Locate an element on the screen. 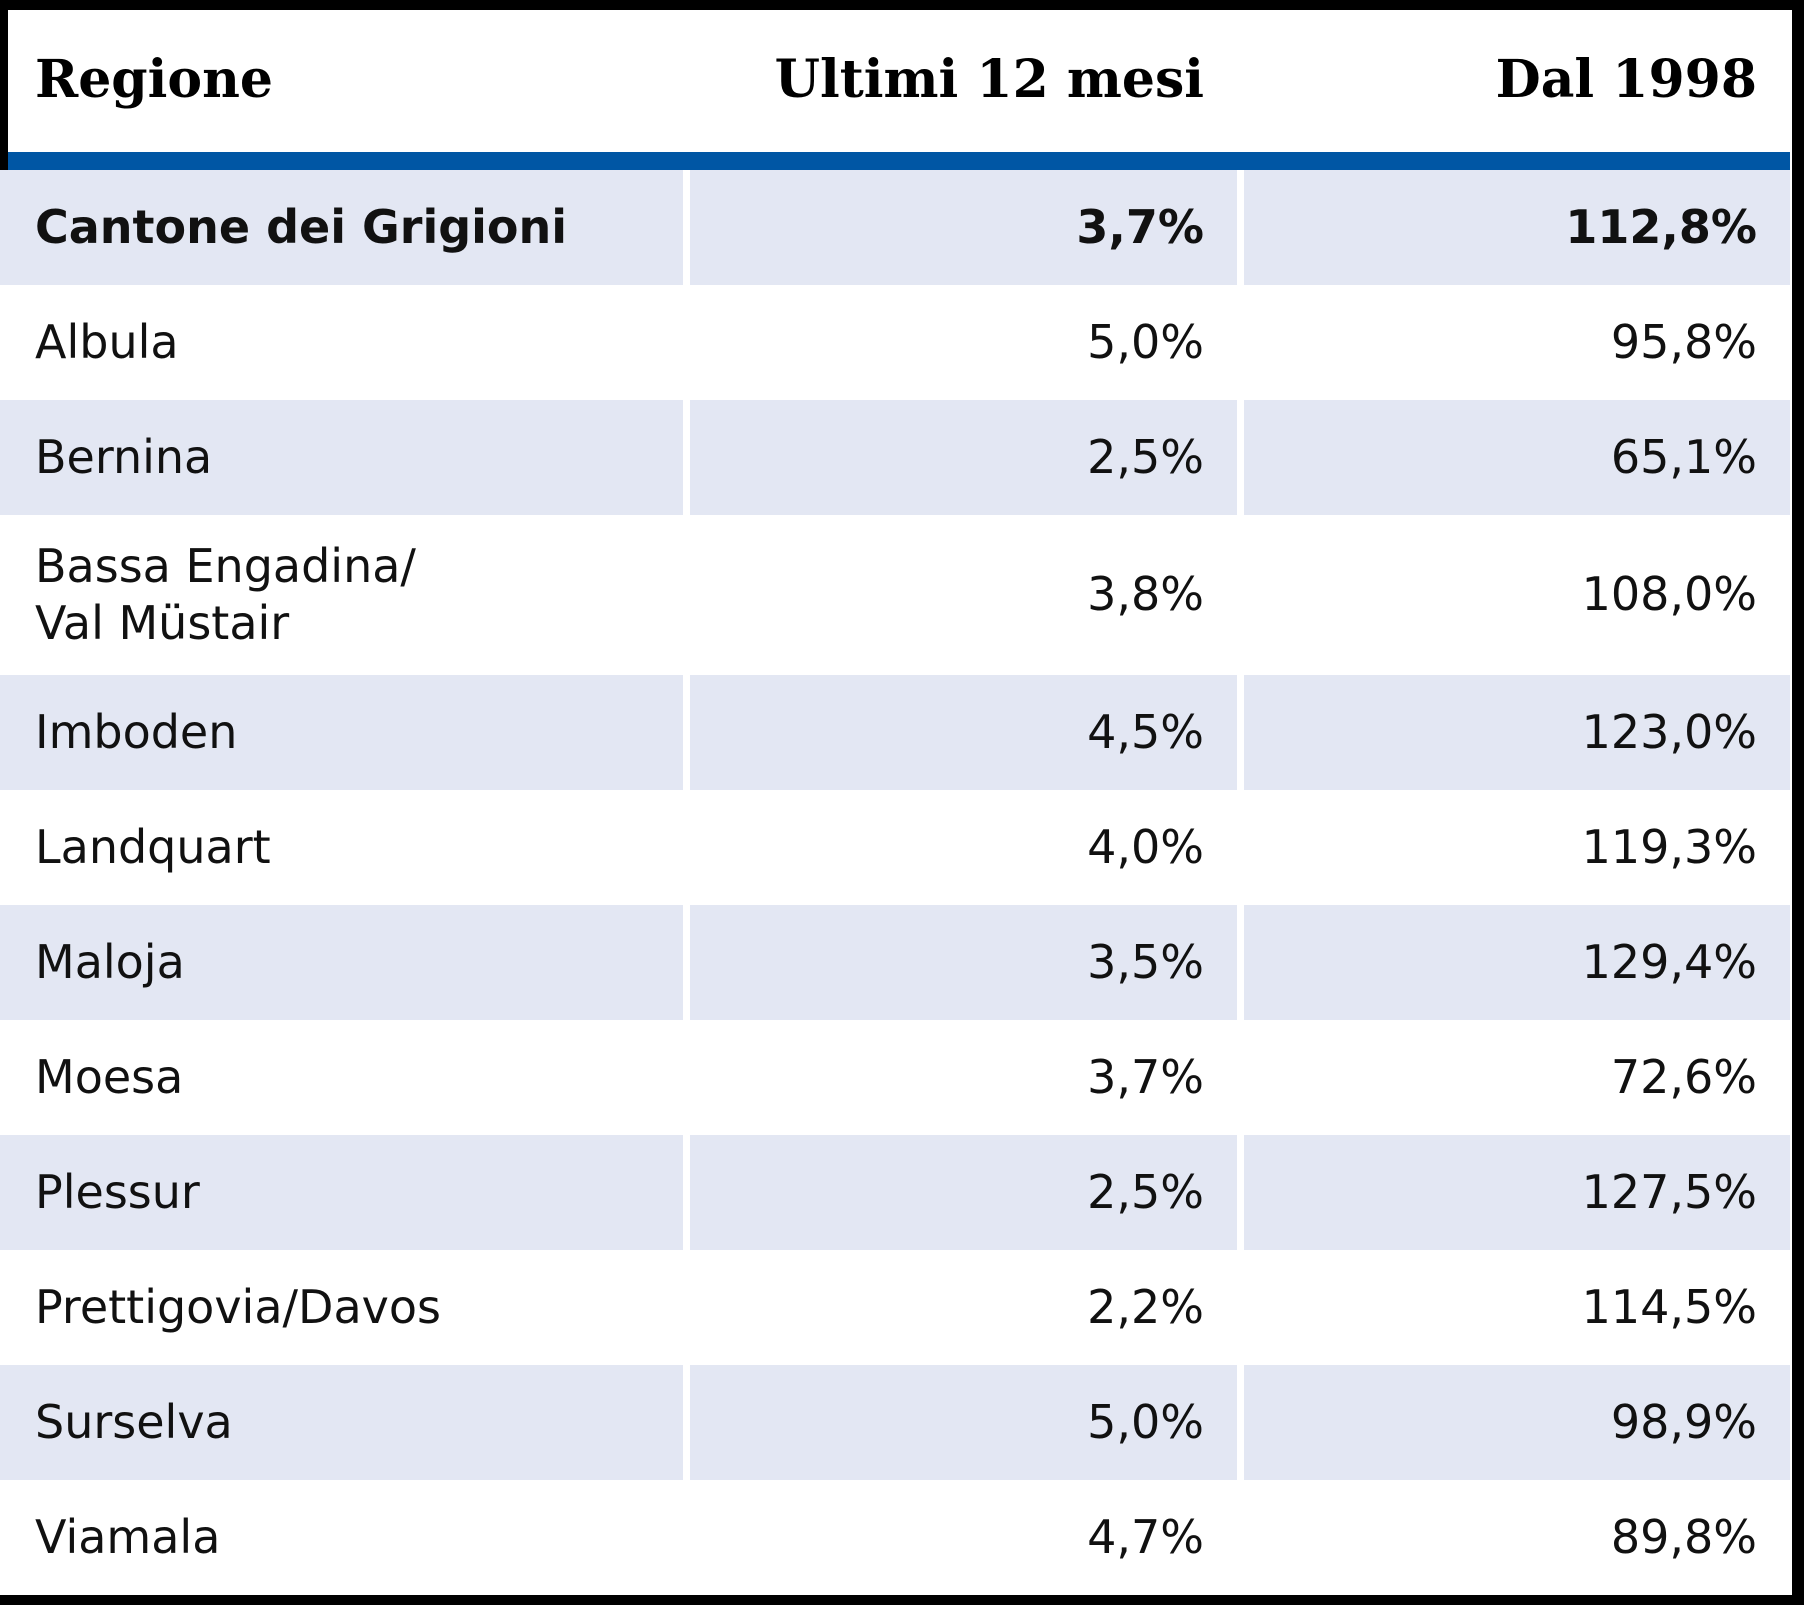  table-row: Plessur 2,5% 127,5% is located at coordinates (895, 1192).